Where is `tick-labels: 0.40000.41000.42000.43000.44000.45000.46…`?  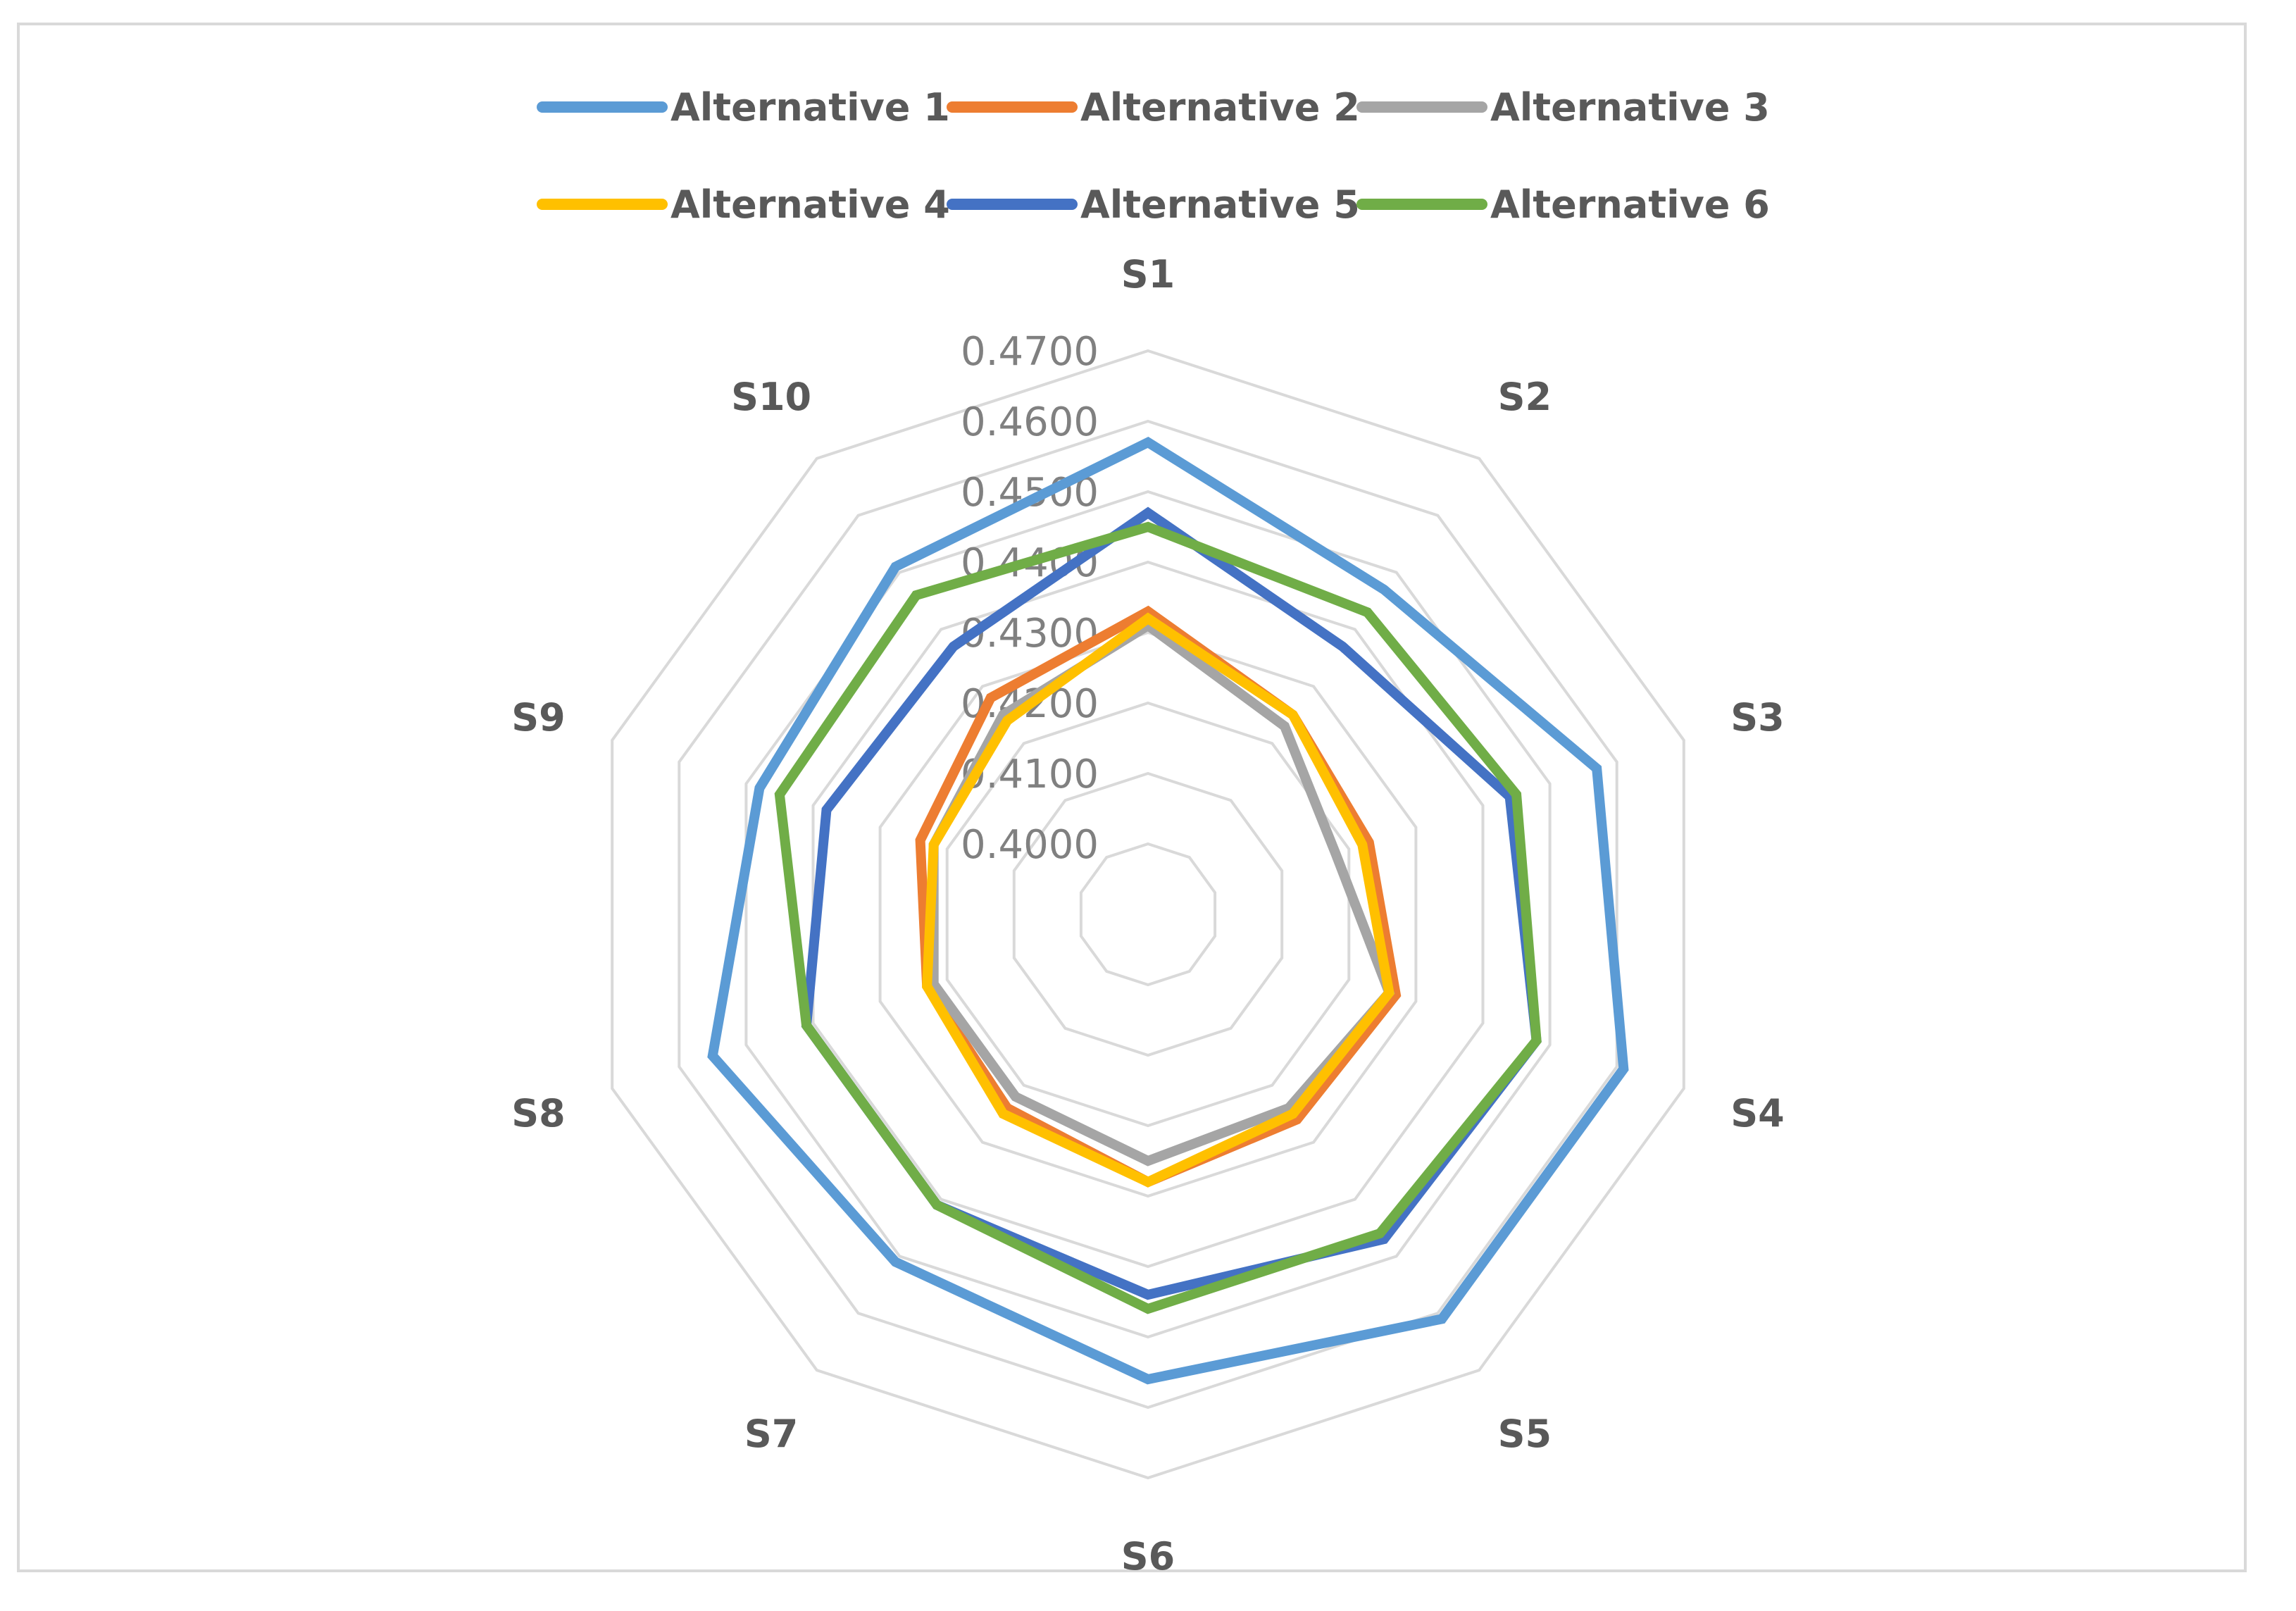
tick-labels: 0.40000.41000.42000.43000.44000.45000.46… is located at coordinates (1030, 598).